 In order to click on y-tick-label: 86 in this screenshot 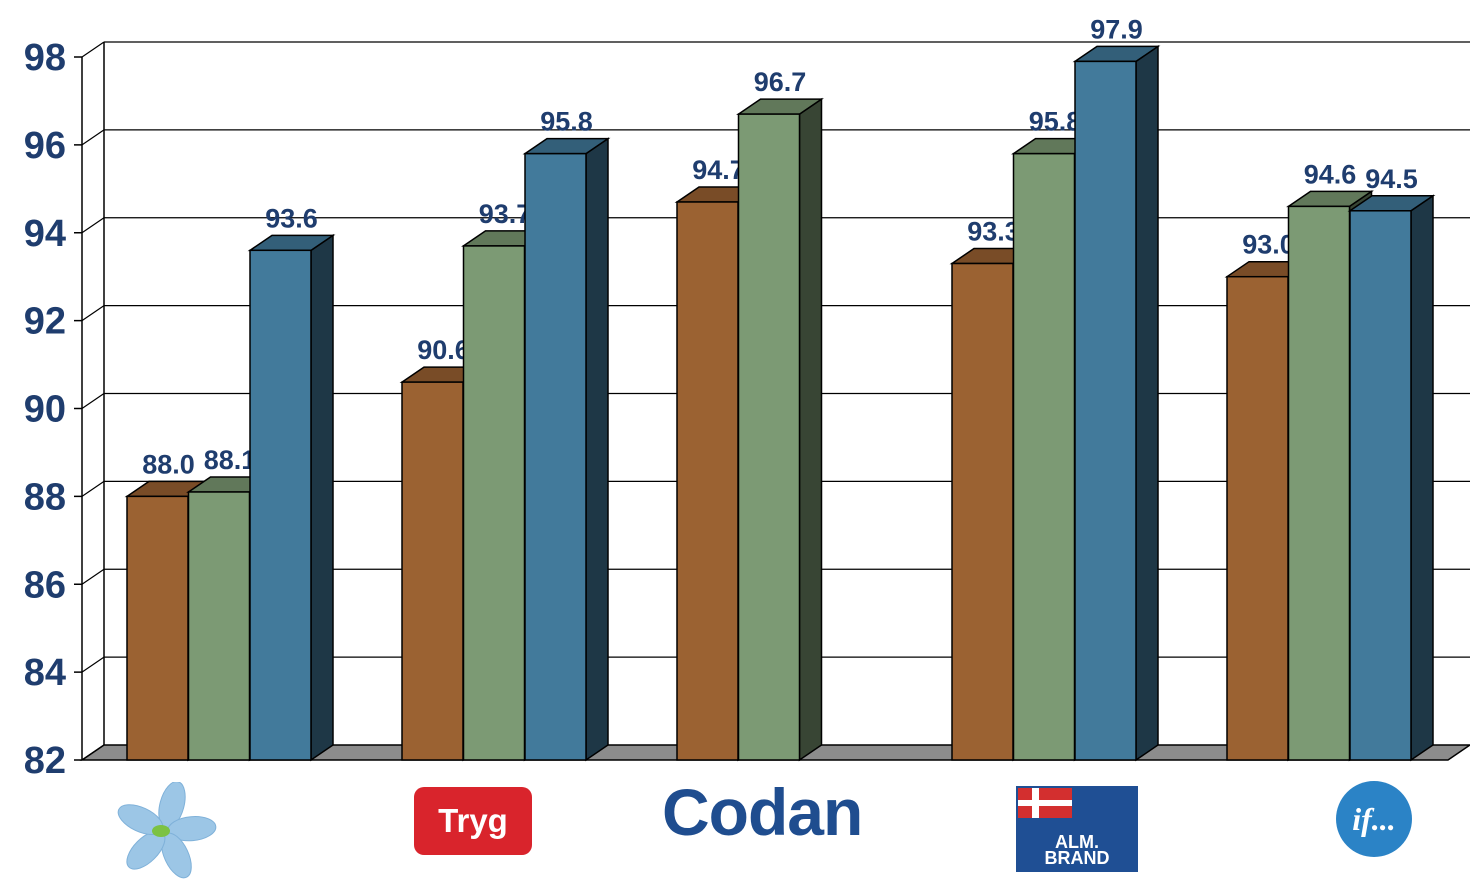, I will do `click(45, 585)`.